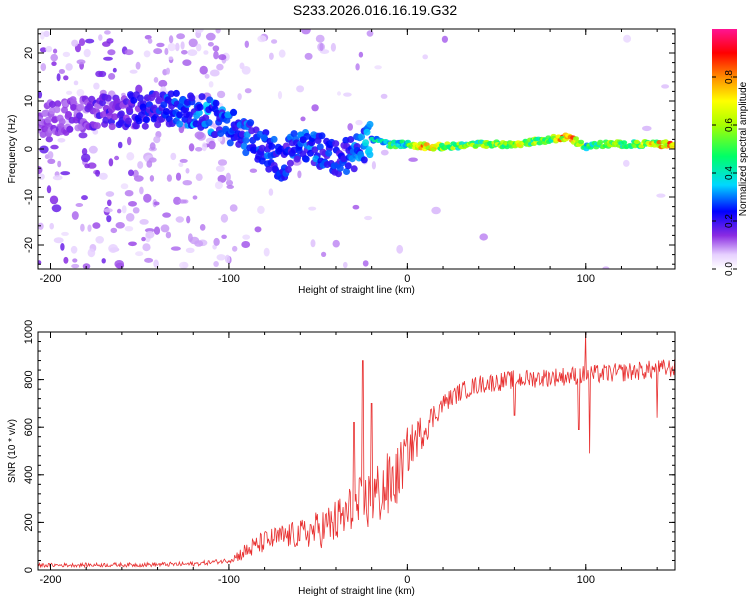  What do you see at coordinates (586, 580) in the screenshot?
I see `x-tick-label: 100` at bounding box center [586, 580].